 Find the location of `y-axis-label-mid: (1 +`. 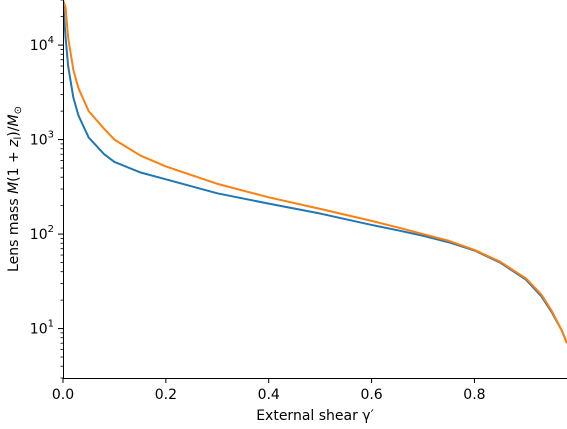

y-axis-label-mid: (1 + is located at coordinates (14, 164).